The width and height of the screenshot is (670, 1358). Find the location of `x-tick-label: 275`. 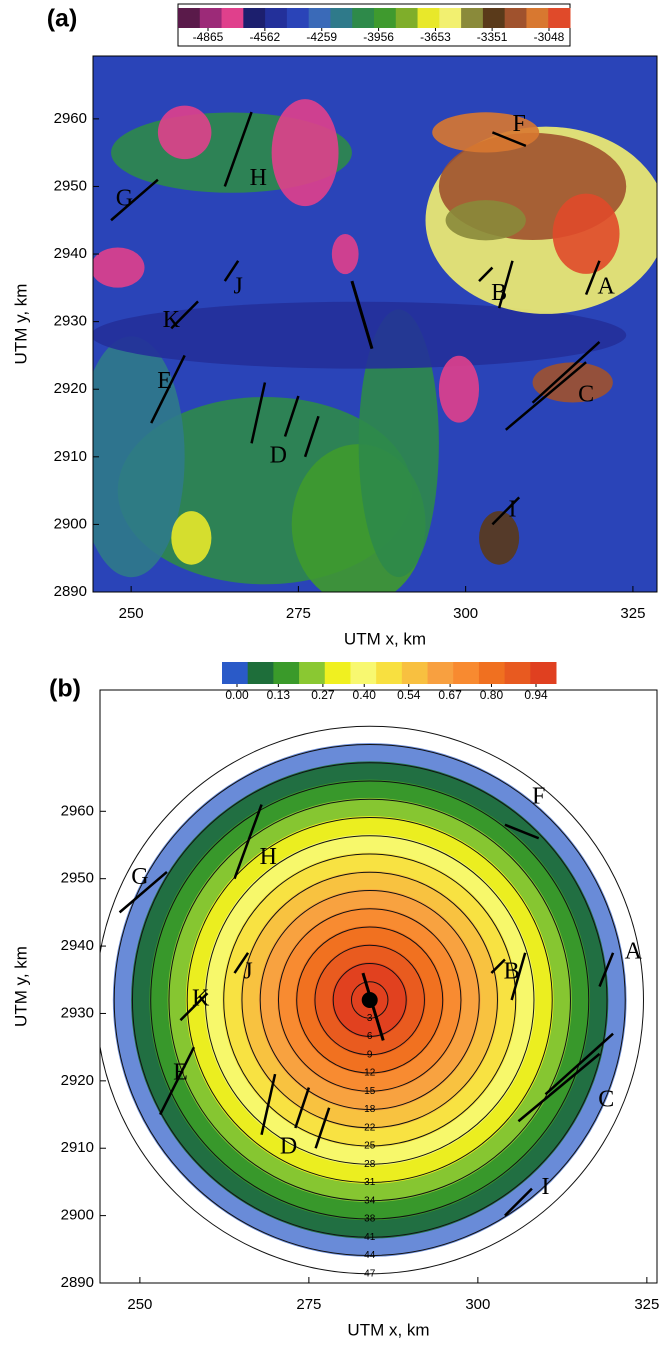

x-tick-label: 275 is located at coordinates (298, 613).